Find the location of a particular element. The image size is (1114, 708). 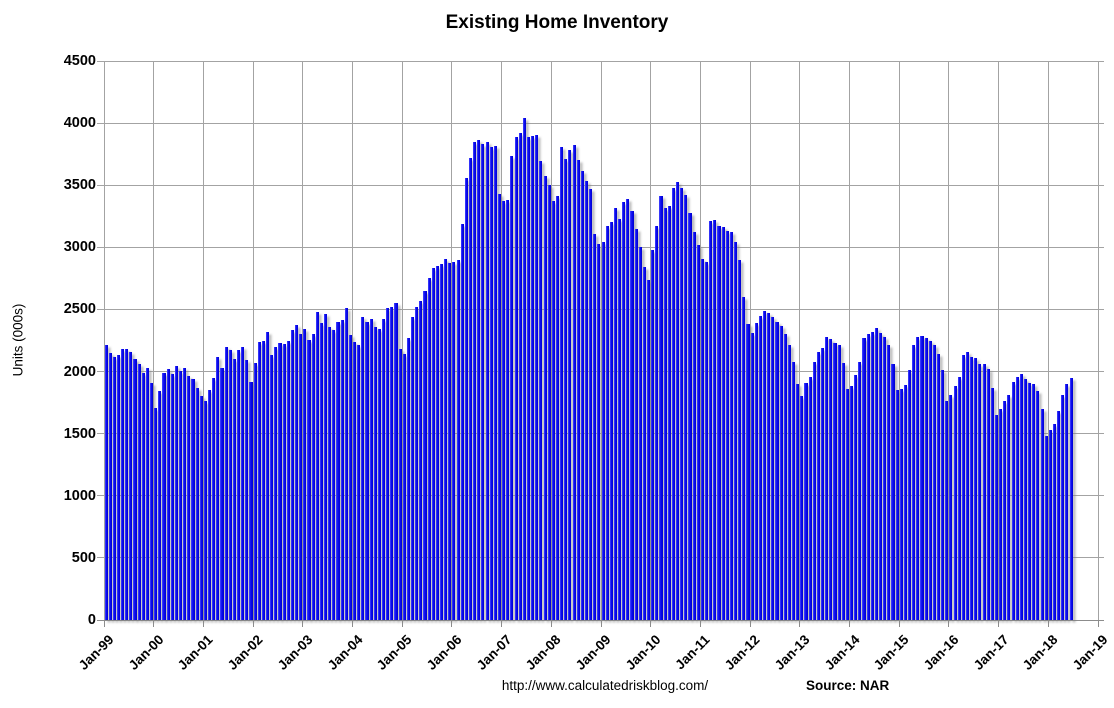

y-tick-label: 2000 is located at coordinates (79, 371).